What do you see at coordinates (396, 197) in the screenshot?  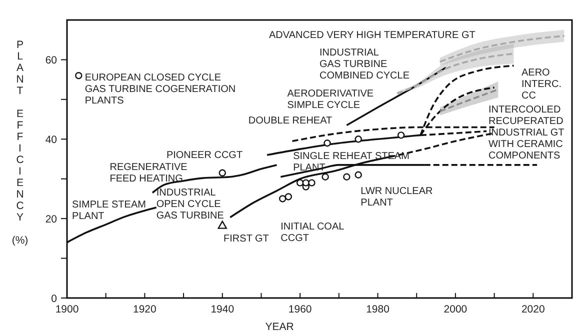 I see `annotation: LWR NUCLEAR PLANT` at bounding box center [396, 197].